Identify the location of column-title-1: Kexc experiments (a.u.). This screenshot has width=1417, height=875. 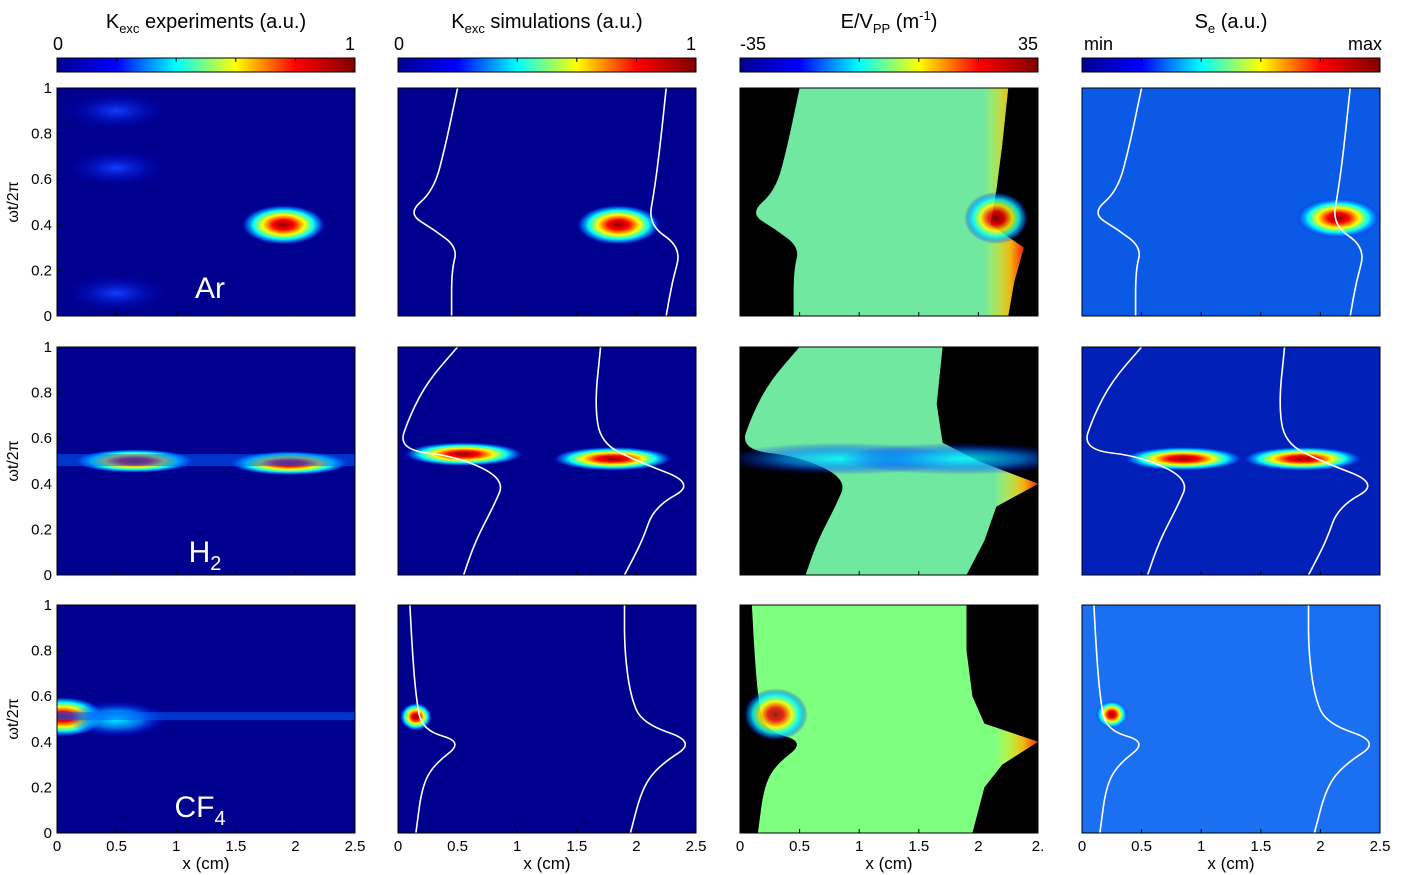
(206, 23).